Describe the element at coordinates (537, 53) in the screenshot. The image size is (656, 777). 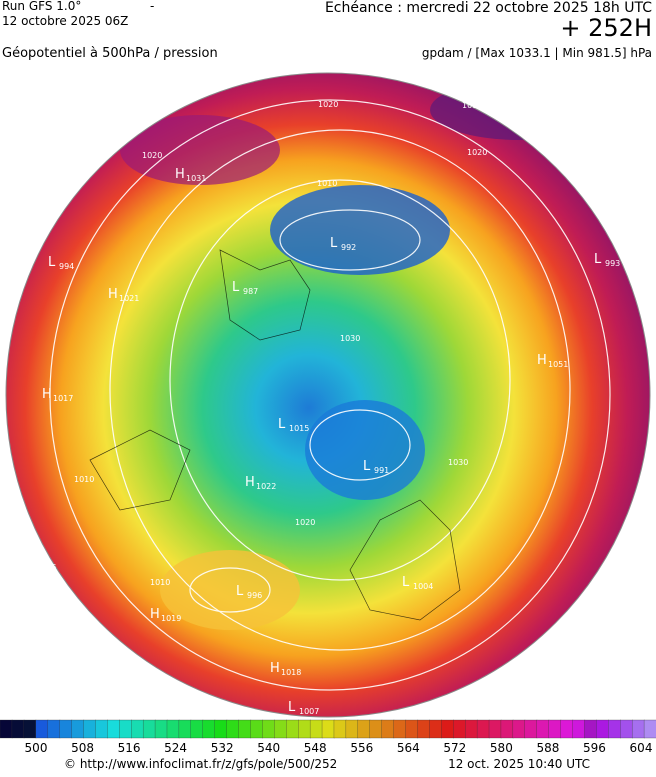
I see `units: gpdam / [Max 1033.1 | Min 981.5] hPa` at that location.